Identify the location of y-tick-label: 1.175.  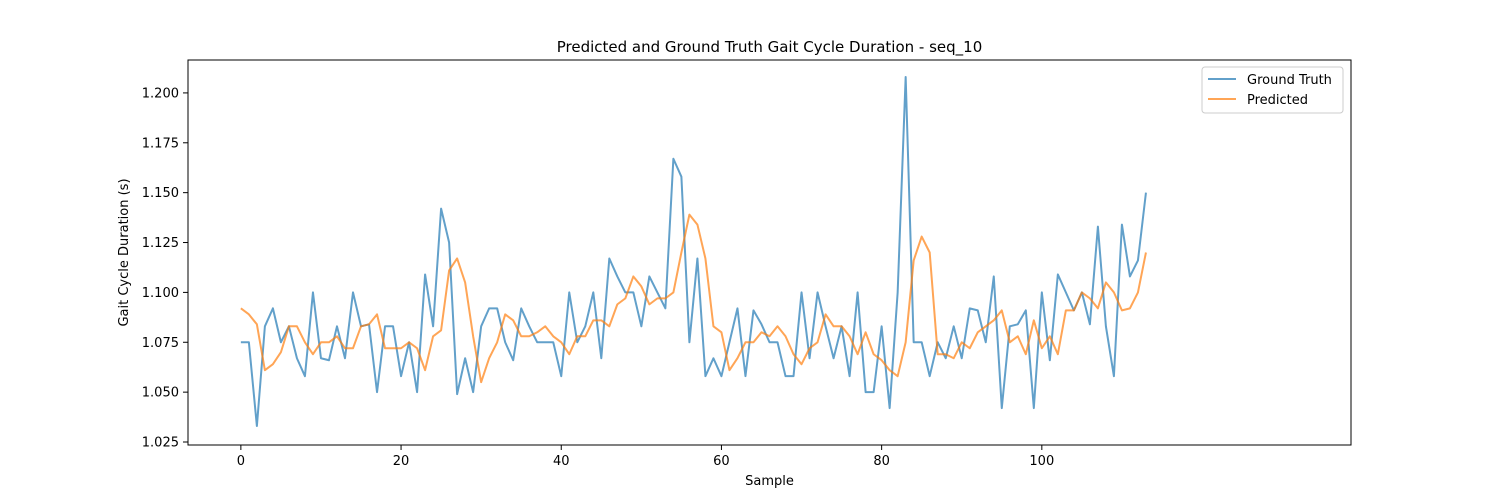
(160, 143).